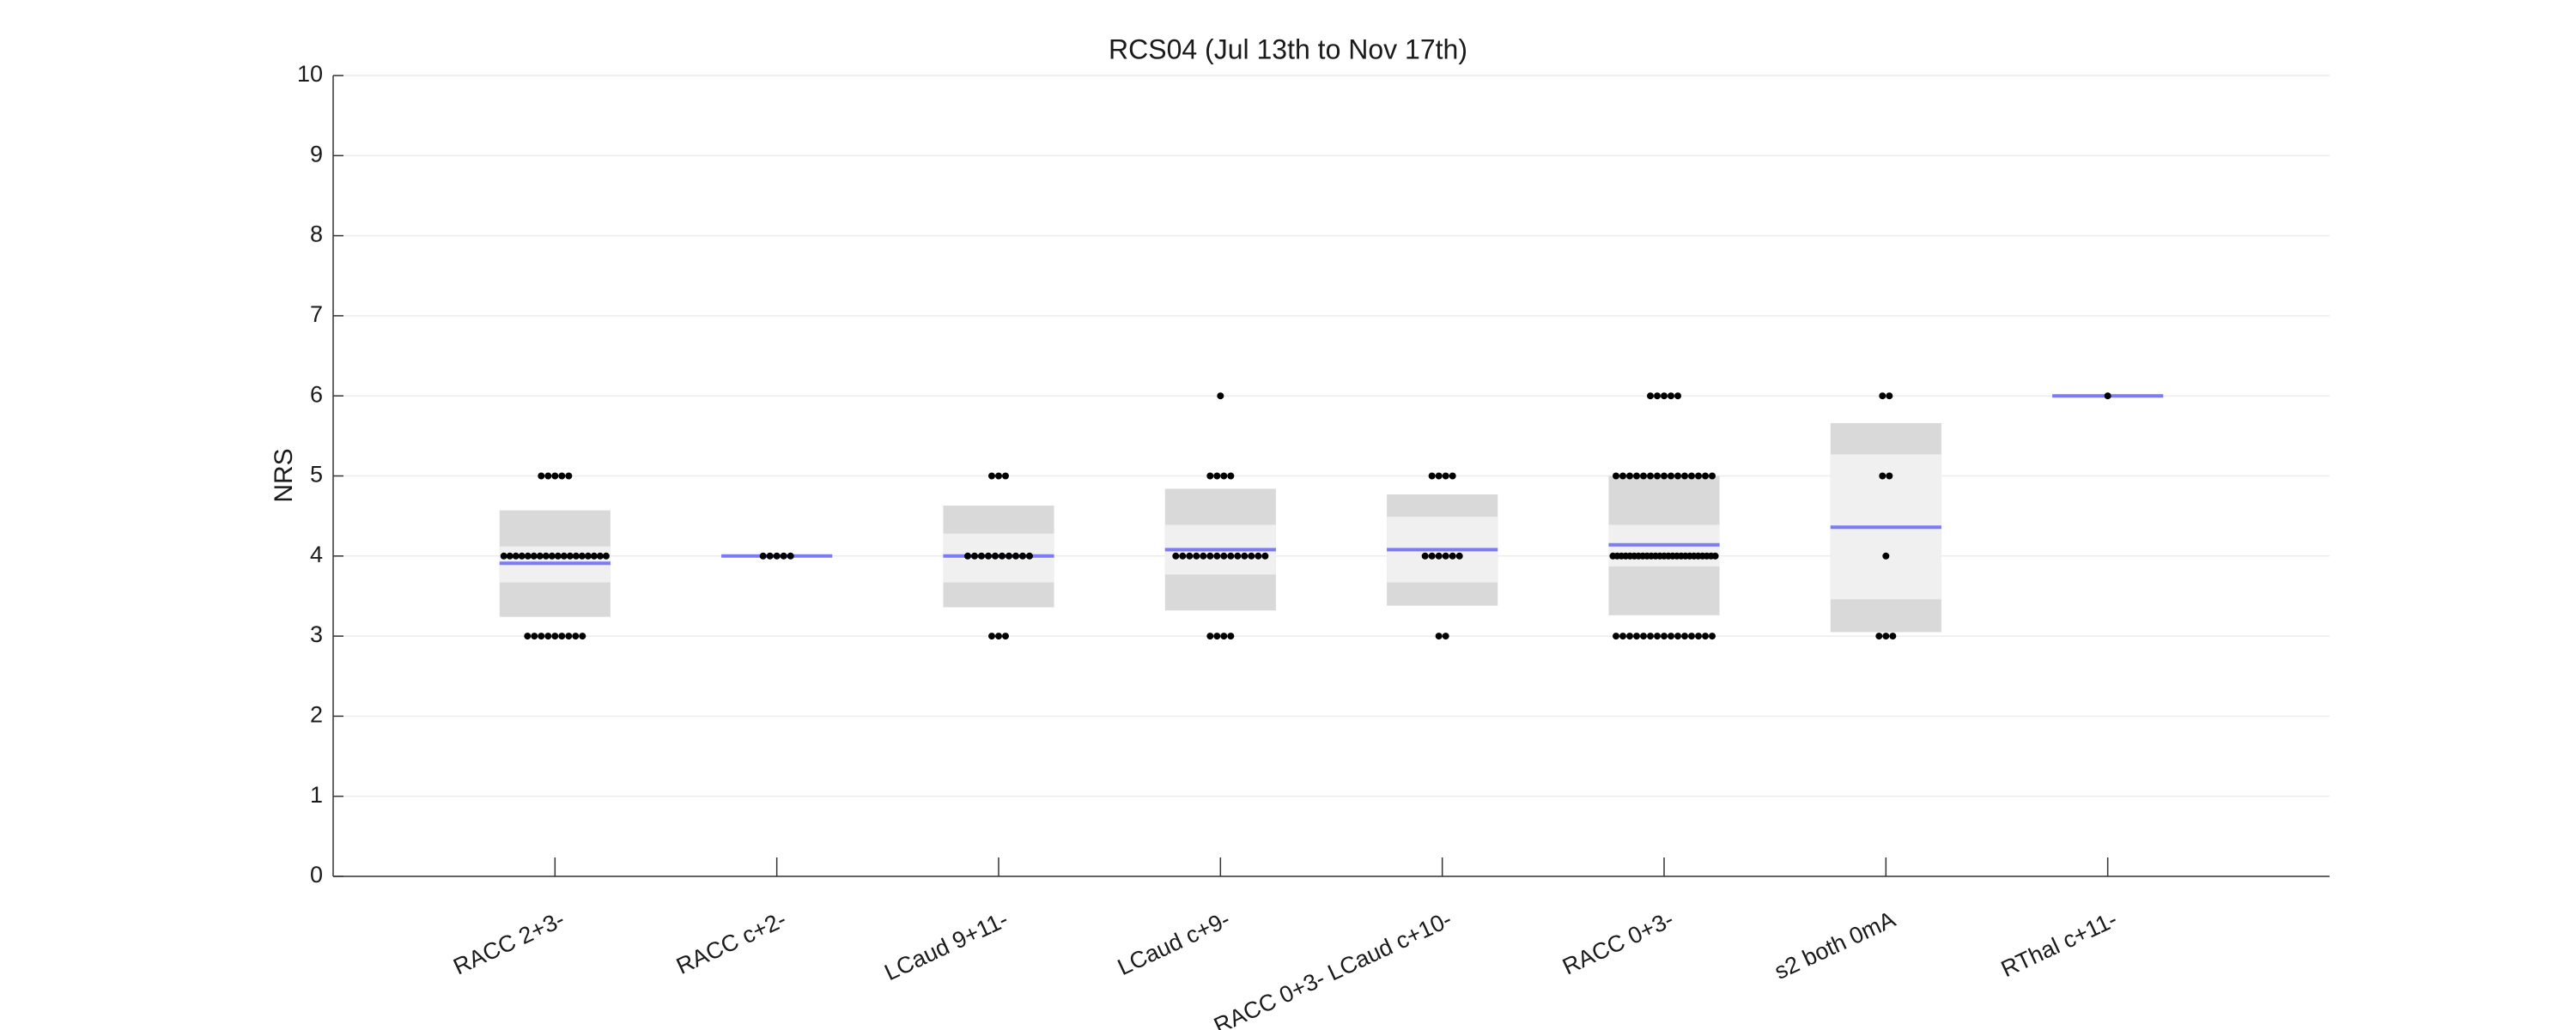 The image size is (2576, 1030). What do you see at coordinates (316, 715) in the screenshot?
I see `y-tick-label: 2` at bounding box center [316, 715].